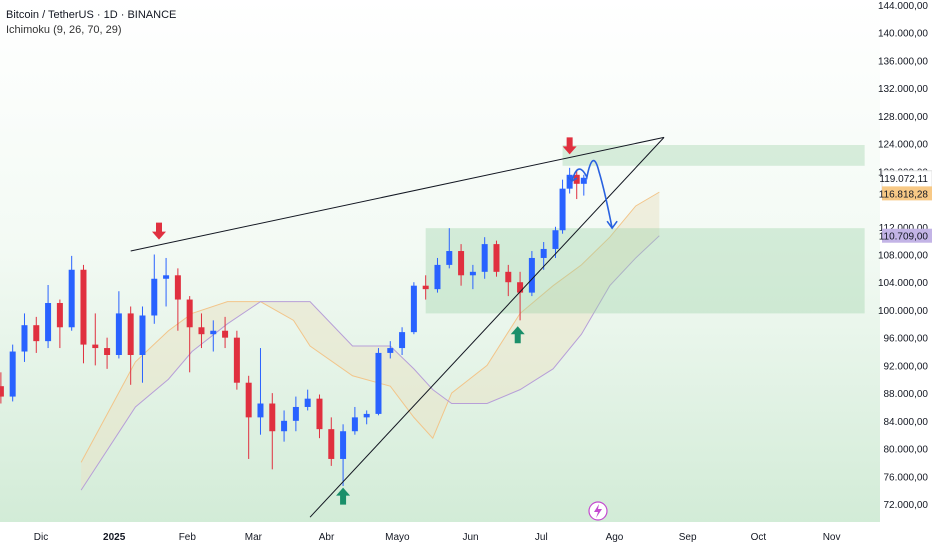 The height and width of the screenshot is (550, 932). Describe the element at coordinates (906, 339) in the screenshot. I see `y-tick-label: 96.000,00` at that location.